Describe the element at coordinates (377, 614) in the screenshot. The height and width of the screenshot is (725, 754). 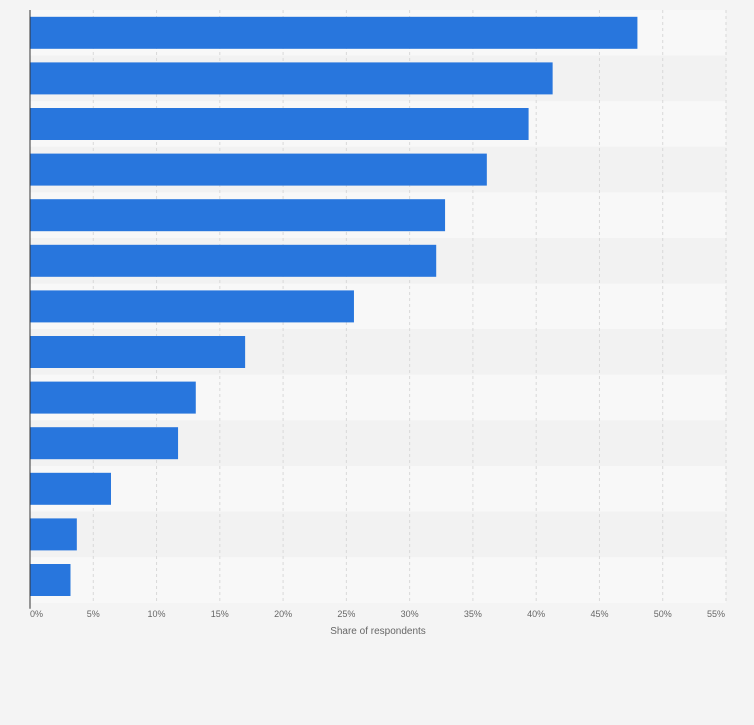
I see `x-tick-labels: 0% 5% 10% 15% 20% 25% 30% 35% 40% 45% 50% 55%` at that location.